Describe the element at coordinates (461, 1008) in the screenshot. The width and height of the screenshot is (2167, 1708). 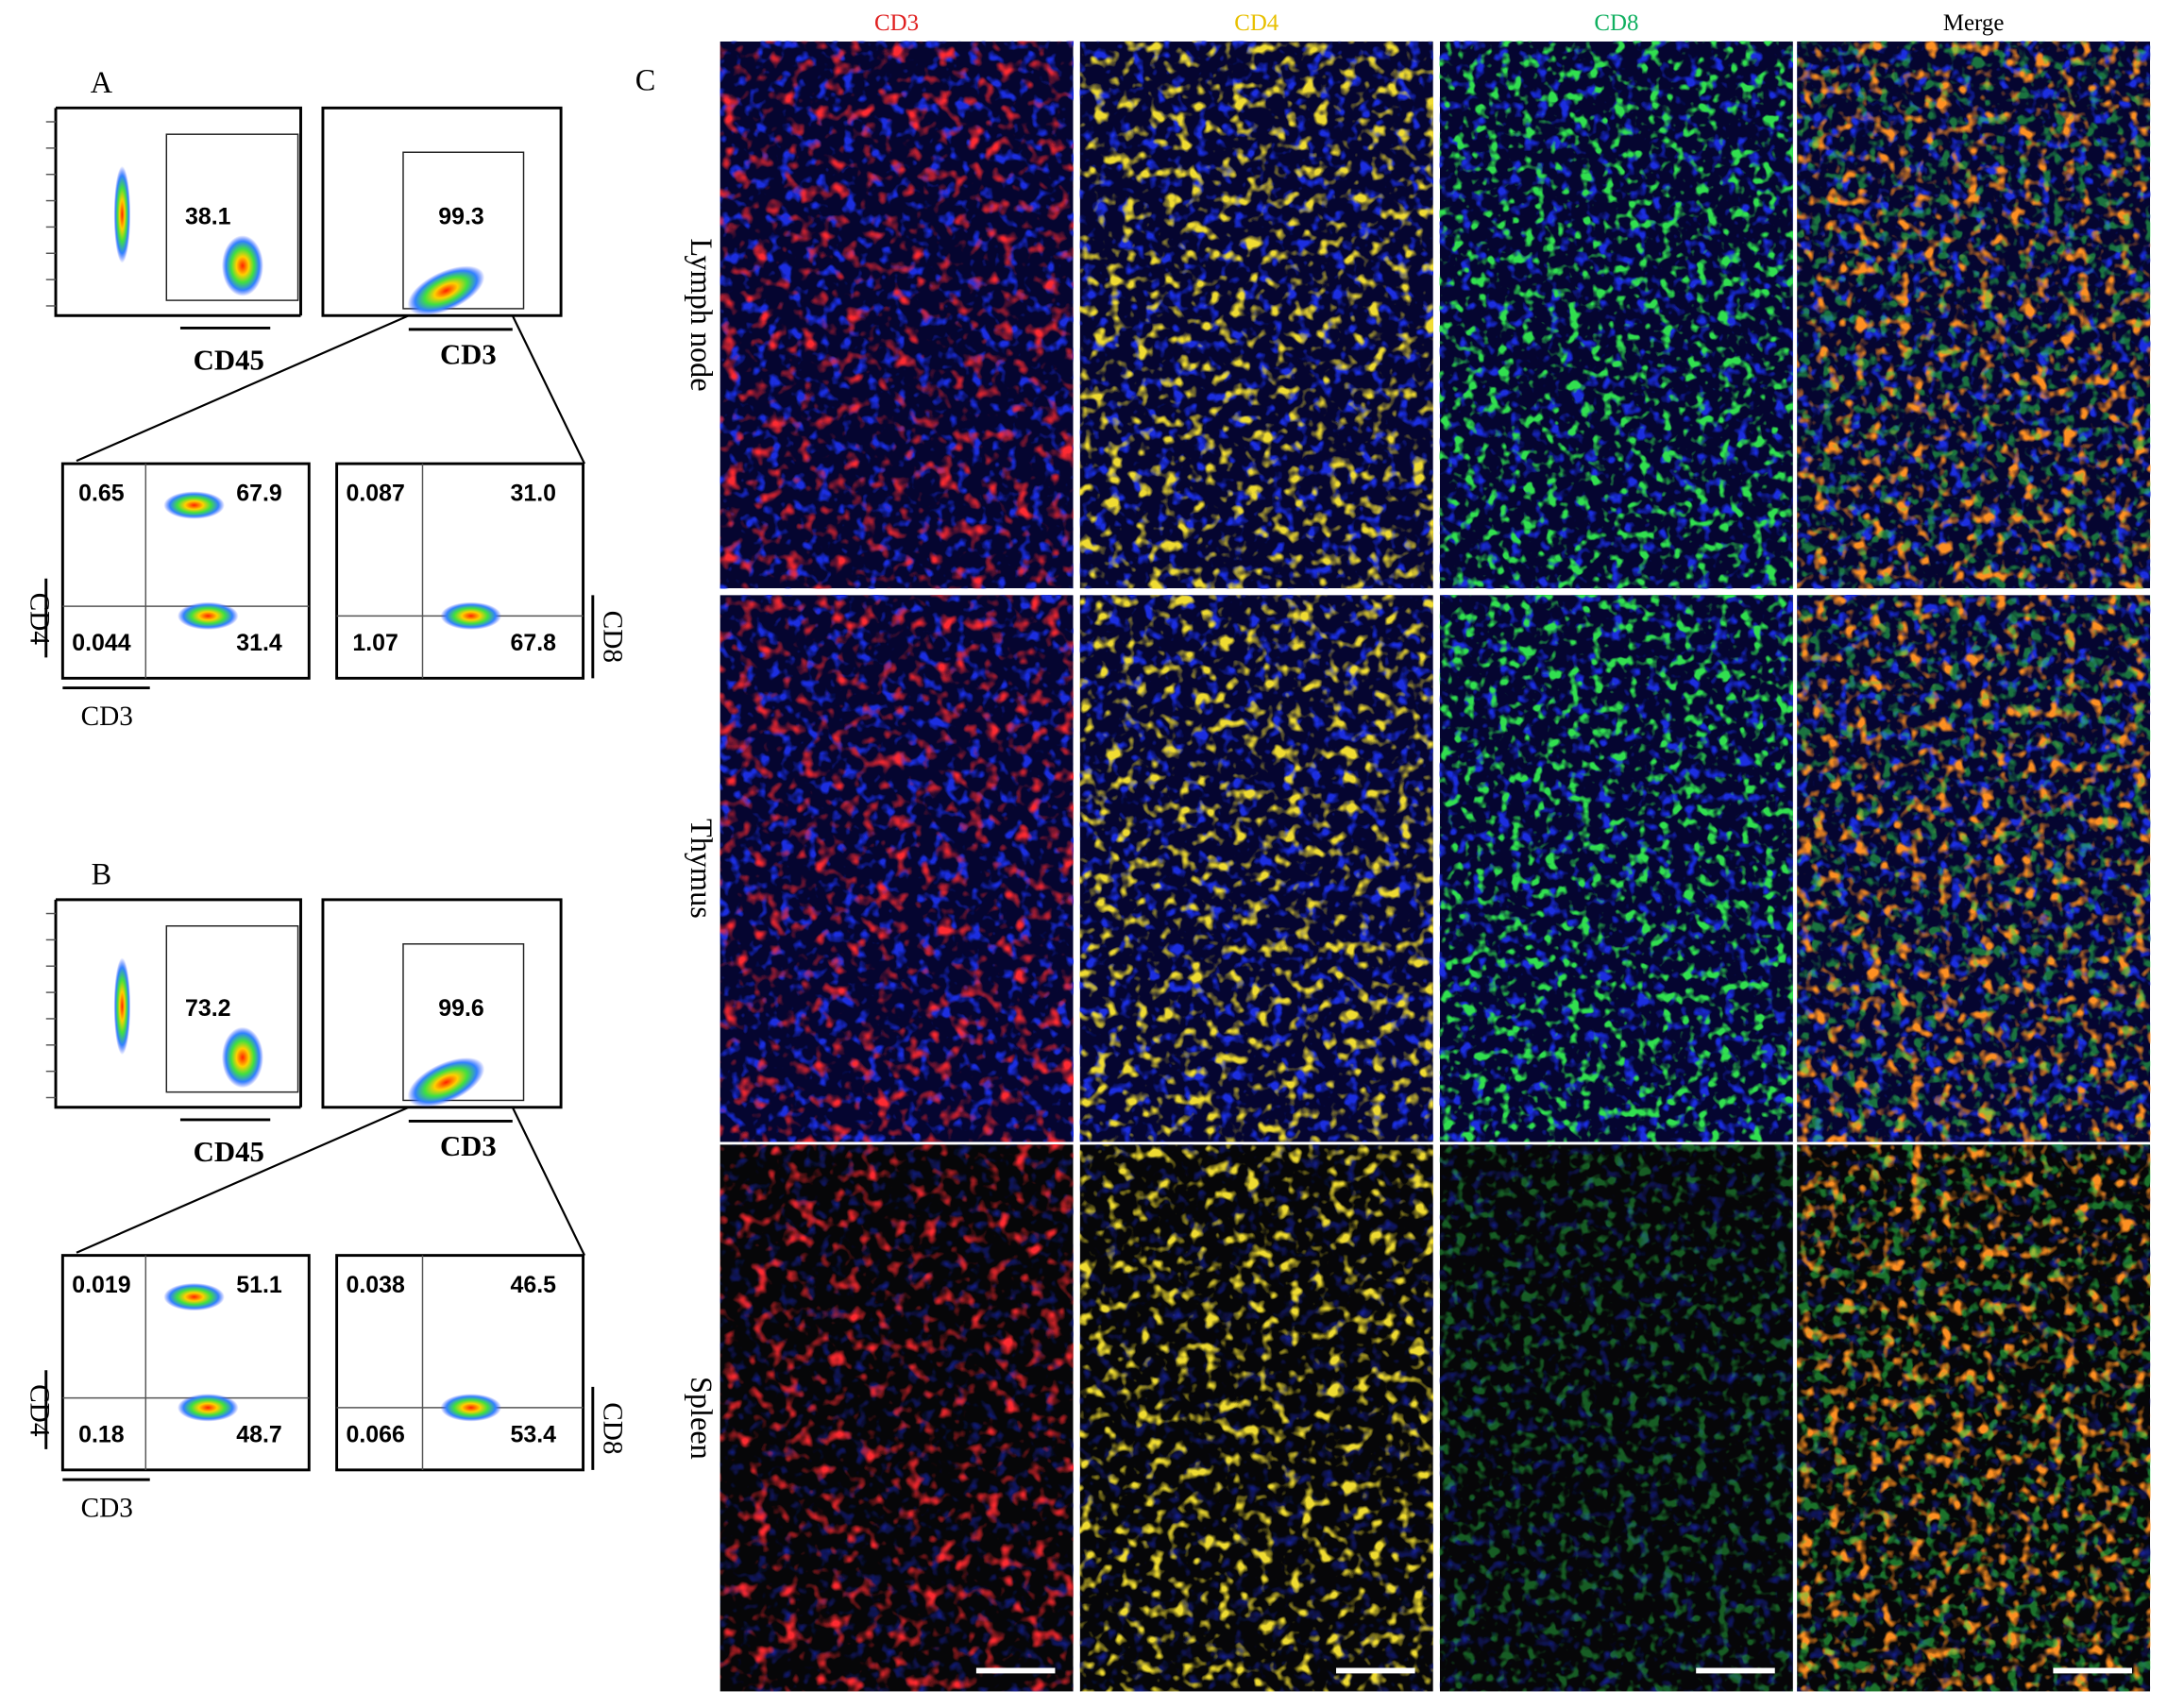
I see `gate-value: 99.6` at that location.